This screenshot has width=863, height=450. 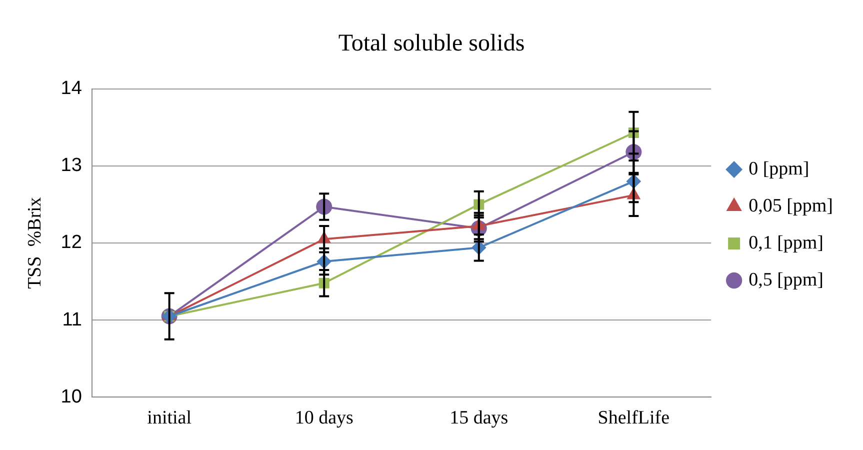 What do you see at coordinates (779, 169) in the screenshot?
I see `legend-label: 0 [ppm]` at bounding box center [779, 169].